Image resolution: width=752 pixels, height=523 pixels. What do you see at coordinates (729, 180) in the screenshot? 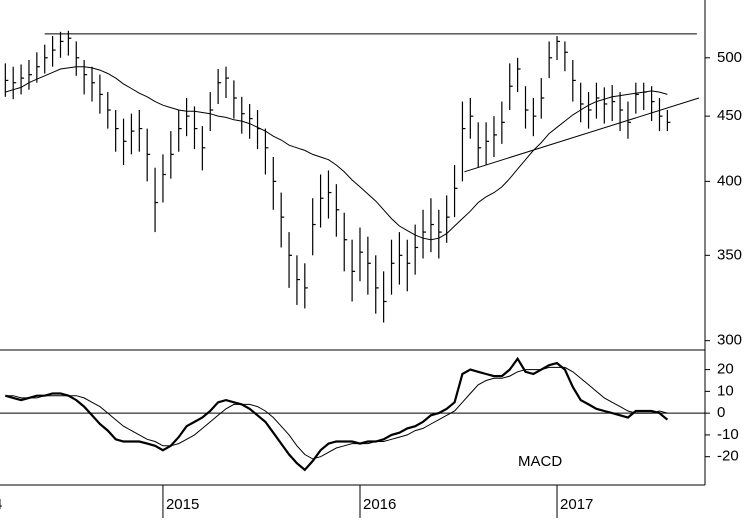
I see `y-tick-label: 400` at bounding box center [729, 180].